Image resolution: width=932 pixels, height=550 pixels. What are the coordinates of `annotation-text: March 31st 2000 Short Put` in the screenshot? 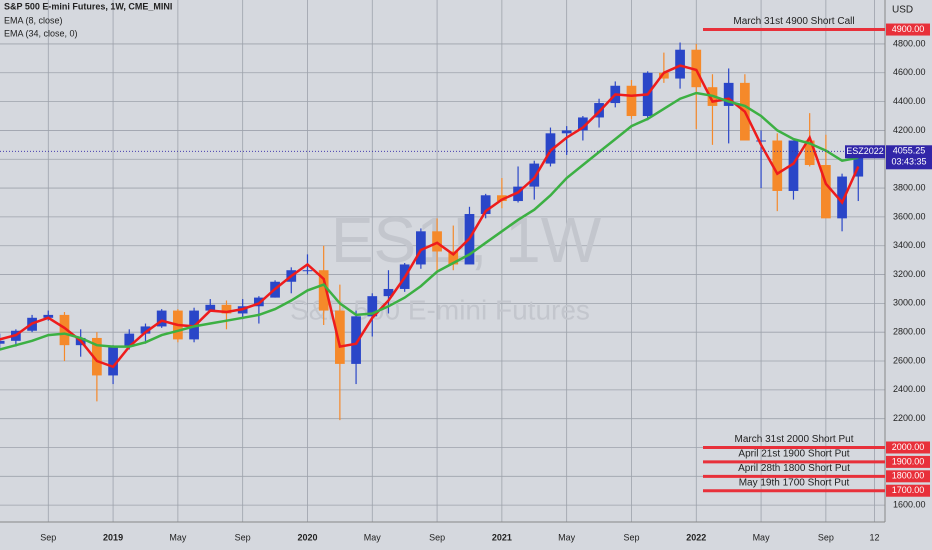 It's located at (794, 439).